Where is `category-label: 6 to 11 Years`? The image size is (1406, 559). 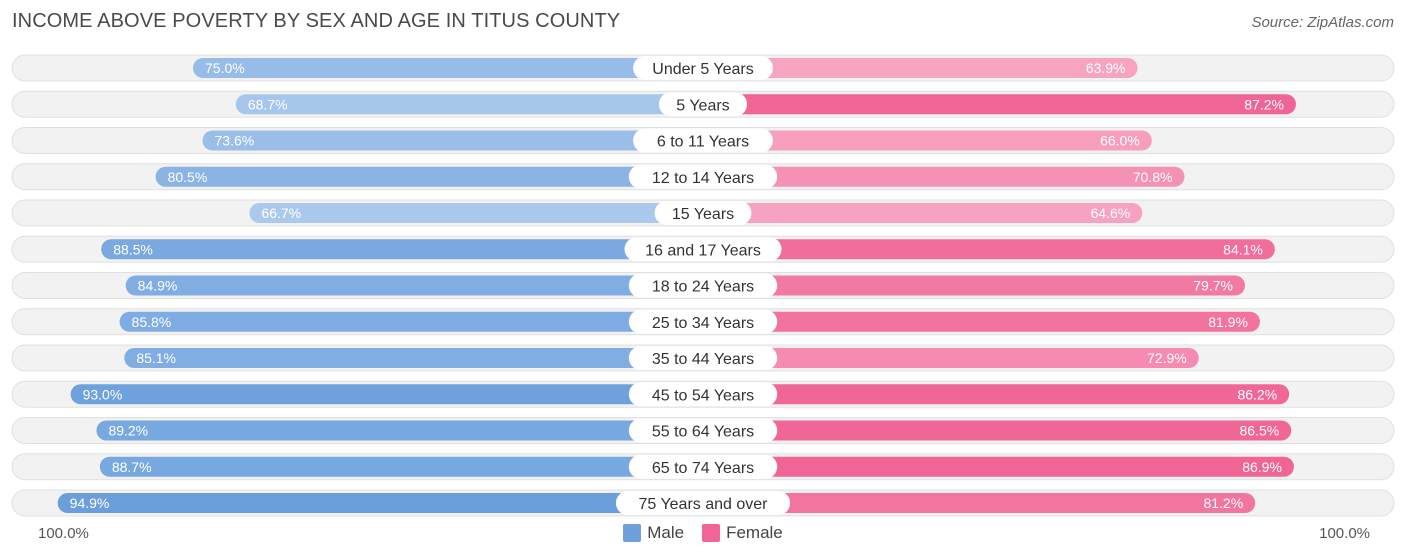
category-label: 6 to 11 Years is located at coordinates (703, 142).